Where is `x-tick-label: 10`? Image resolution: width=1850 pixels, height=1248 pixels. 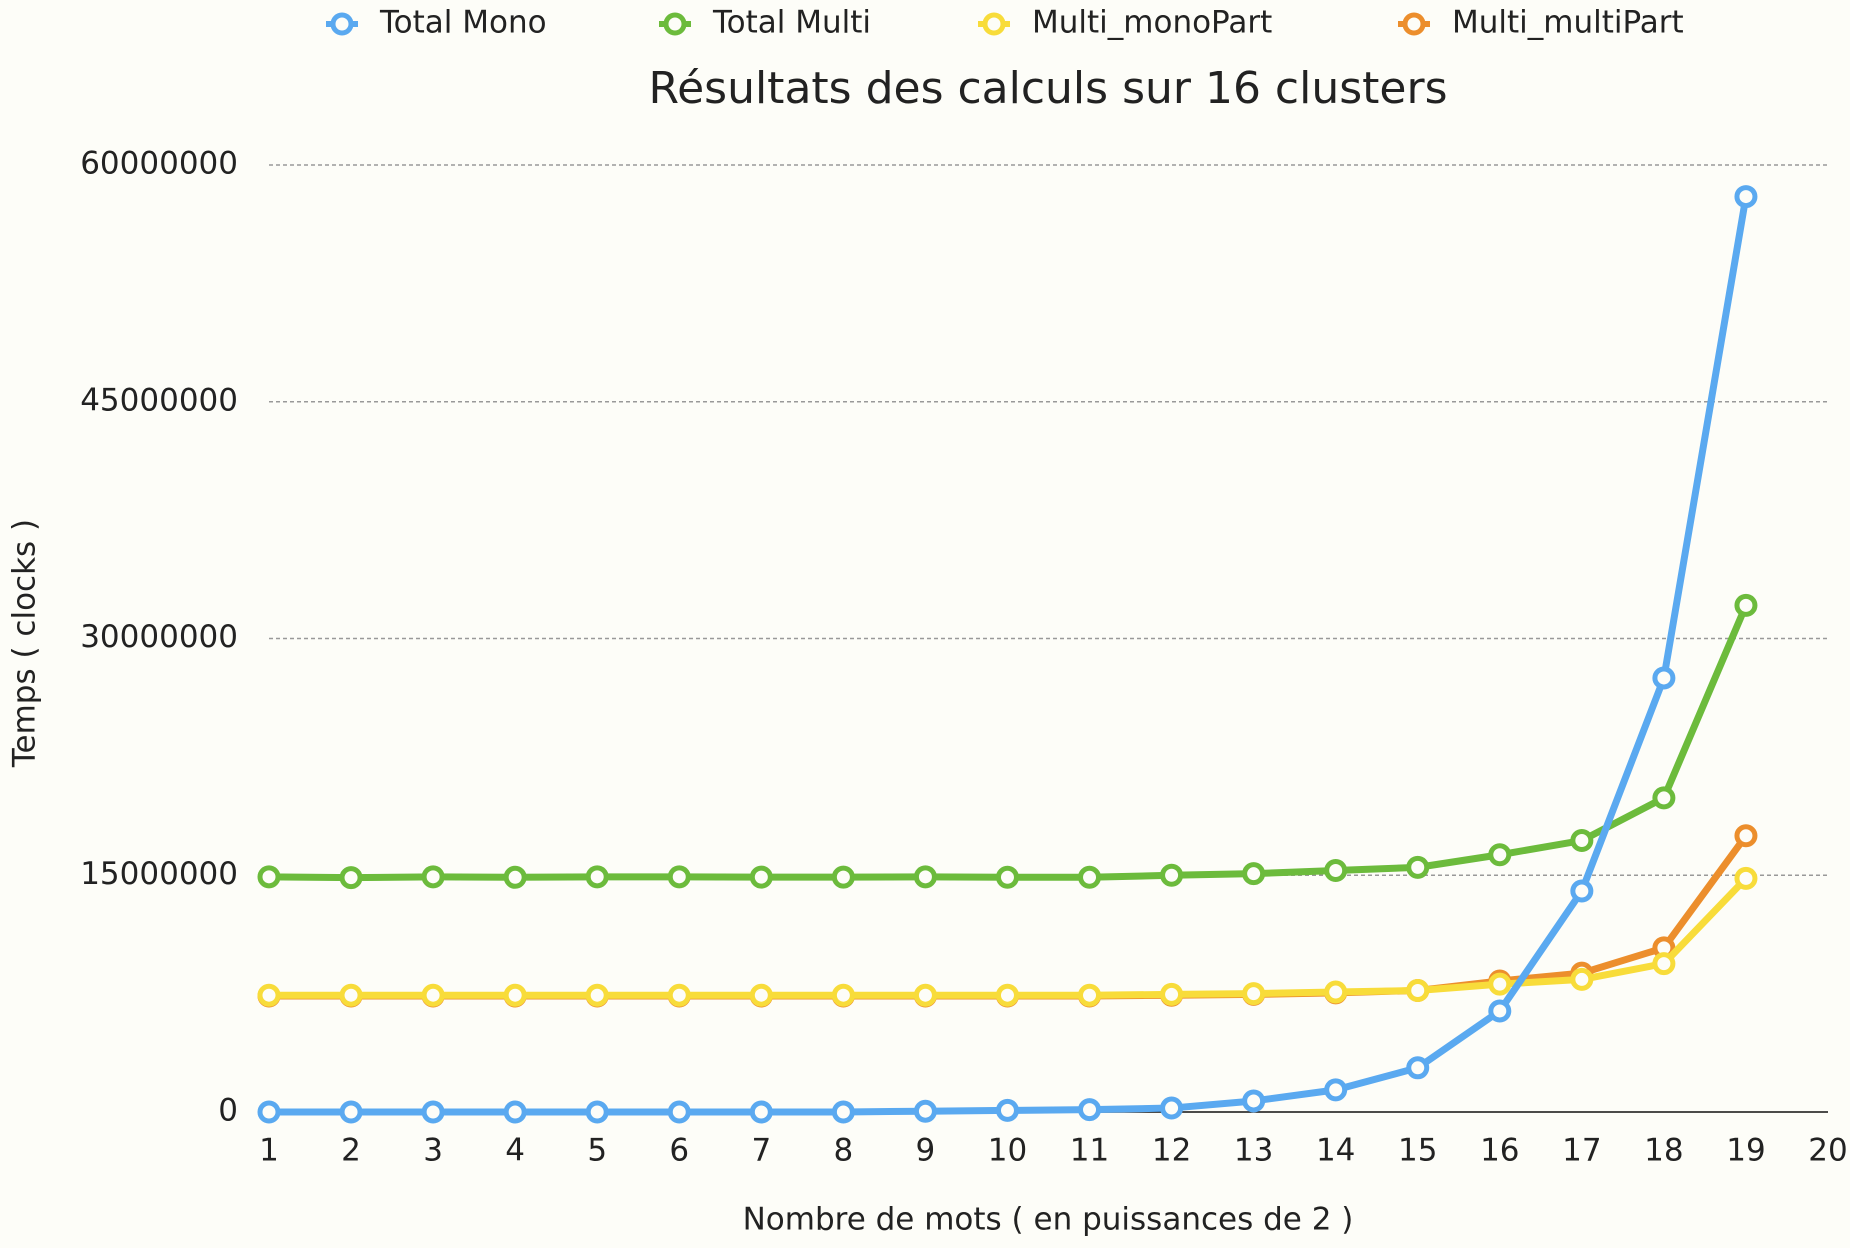 x-tick-label: 10 is located at coordinates (1007, 1151).